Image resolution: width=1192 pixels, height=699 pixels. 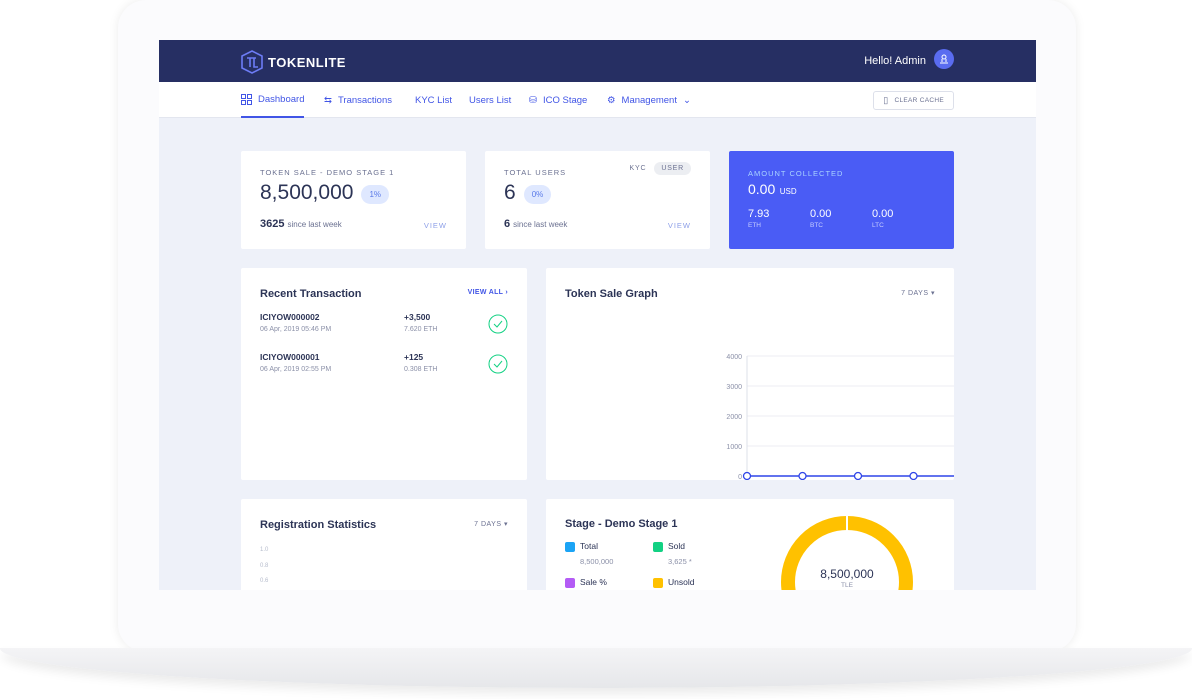 I want to click on gear-icon: ⚙, so click(x=611, y=100).